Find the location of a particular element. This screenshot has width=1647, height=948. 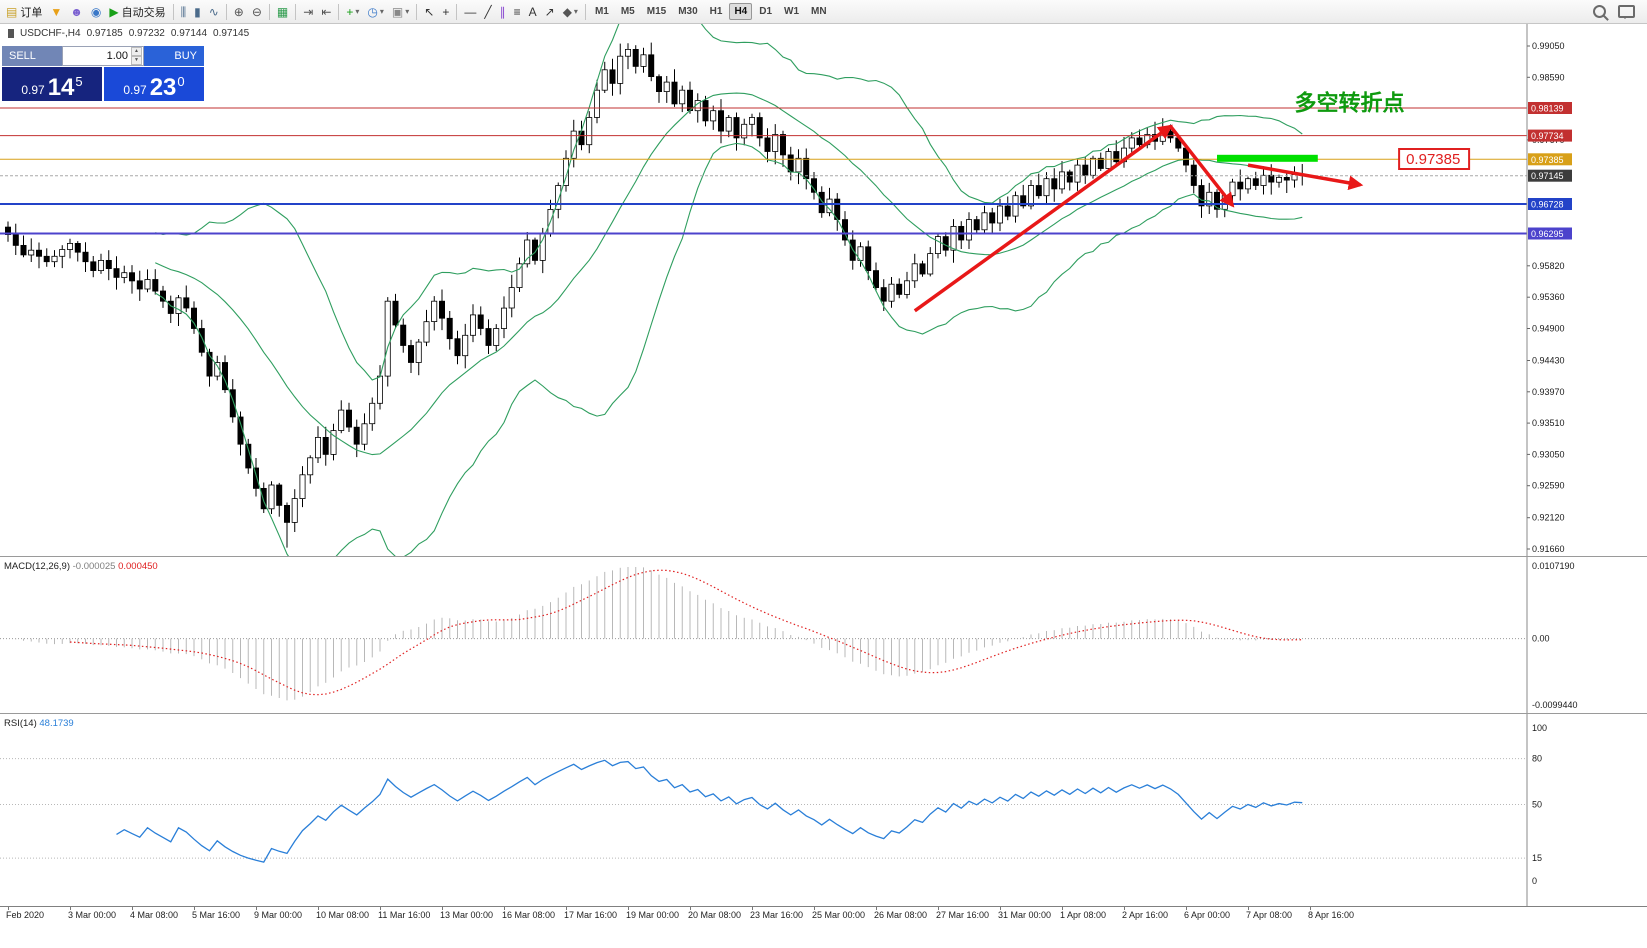

horizontal-line-icon: — is located at coordinates (470, 11).